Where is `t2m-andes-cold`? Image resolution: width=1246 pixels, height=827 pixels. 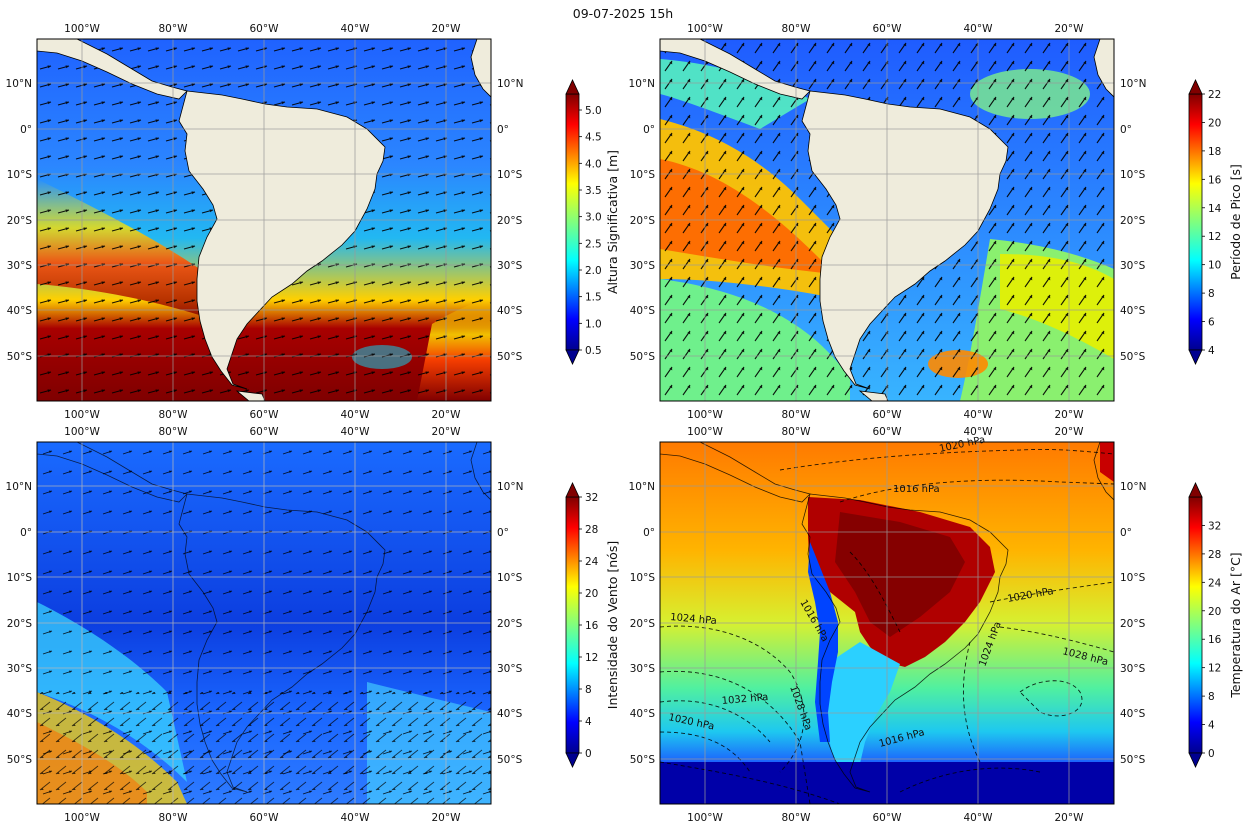
t2m-andes-cold is located at coordinates (823, 642).